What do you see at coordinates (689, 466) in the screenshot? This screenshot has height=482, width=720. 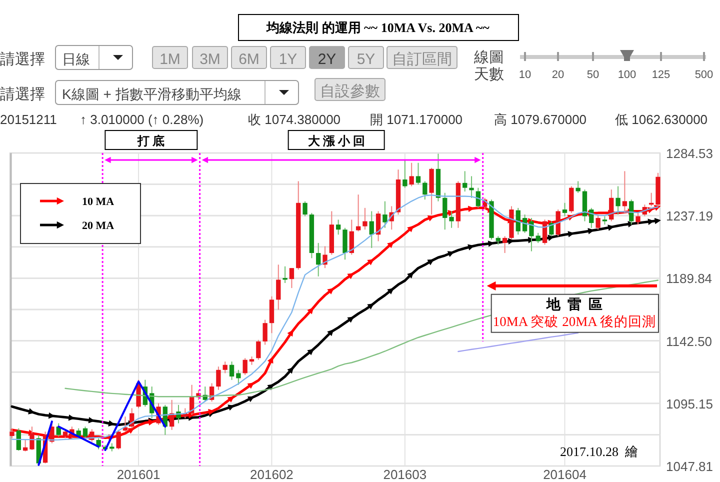 I see `y-tick-label: 1047.81` at bounding box center [689, 466].